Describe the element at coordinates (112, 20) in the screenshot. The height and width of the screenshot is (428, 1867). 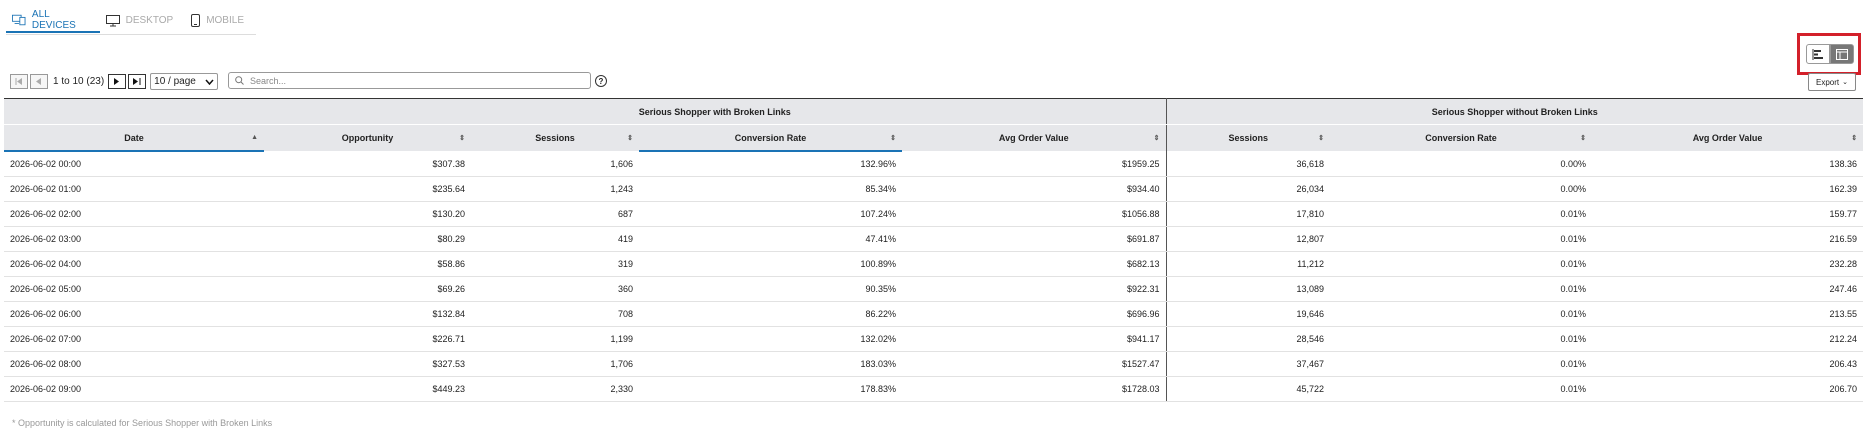
I see `desktop-icon` at that location.